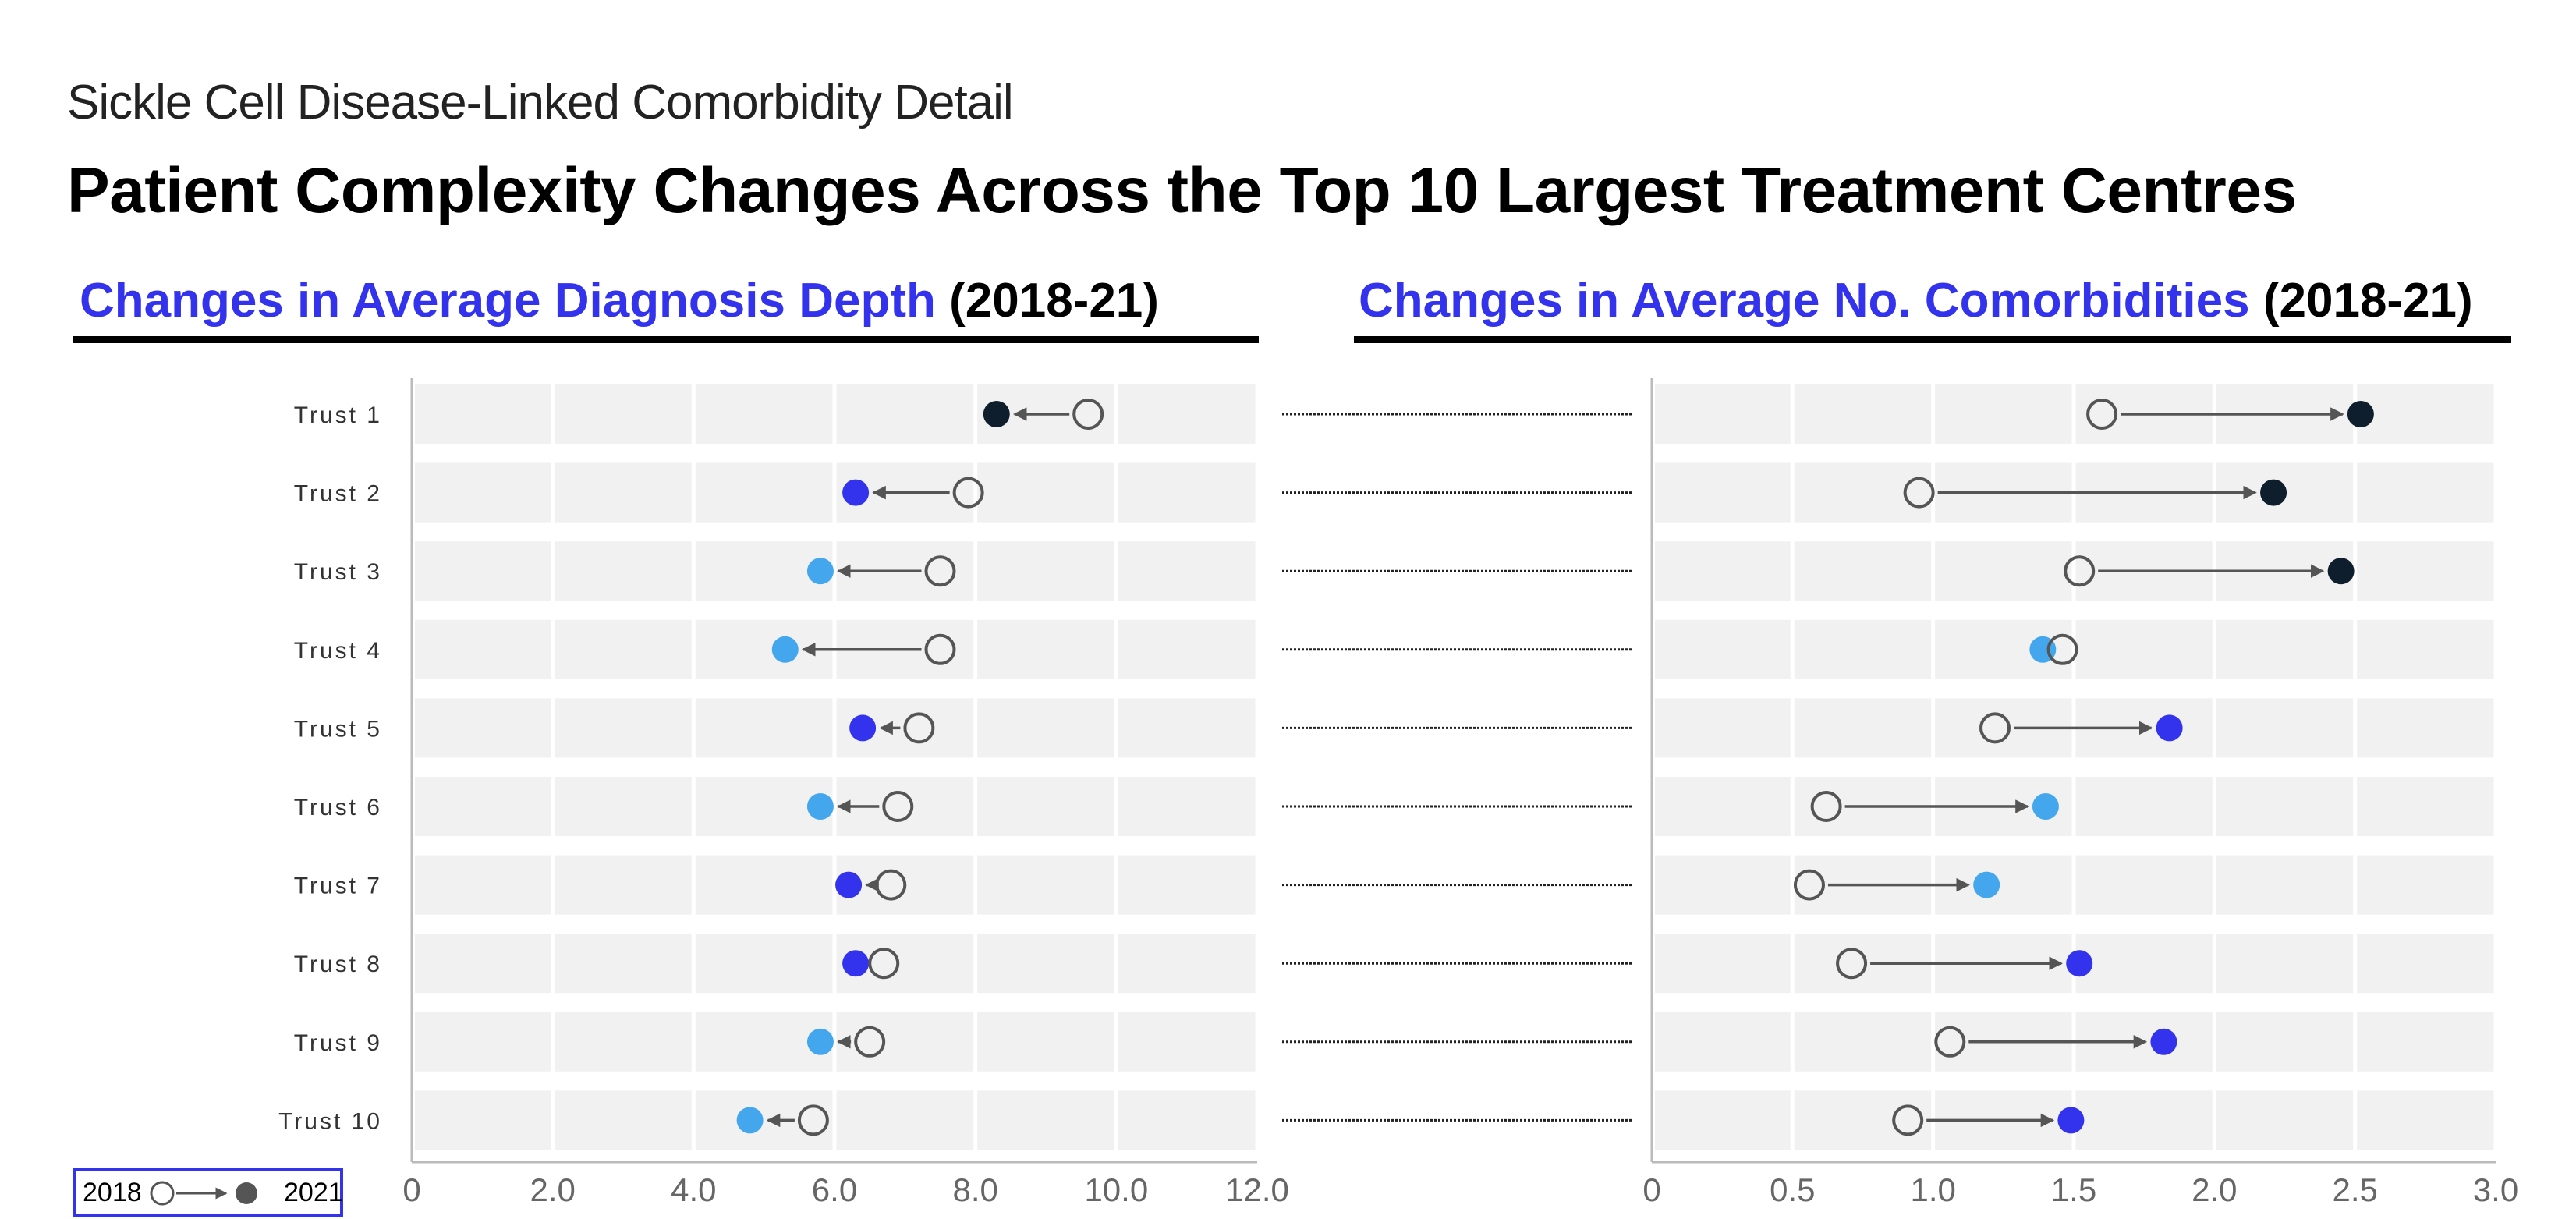 This screenshot has width=2576, height=1219. I want to click on legend-symbol, so click(204, 1193).